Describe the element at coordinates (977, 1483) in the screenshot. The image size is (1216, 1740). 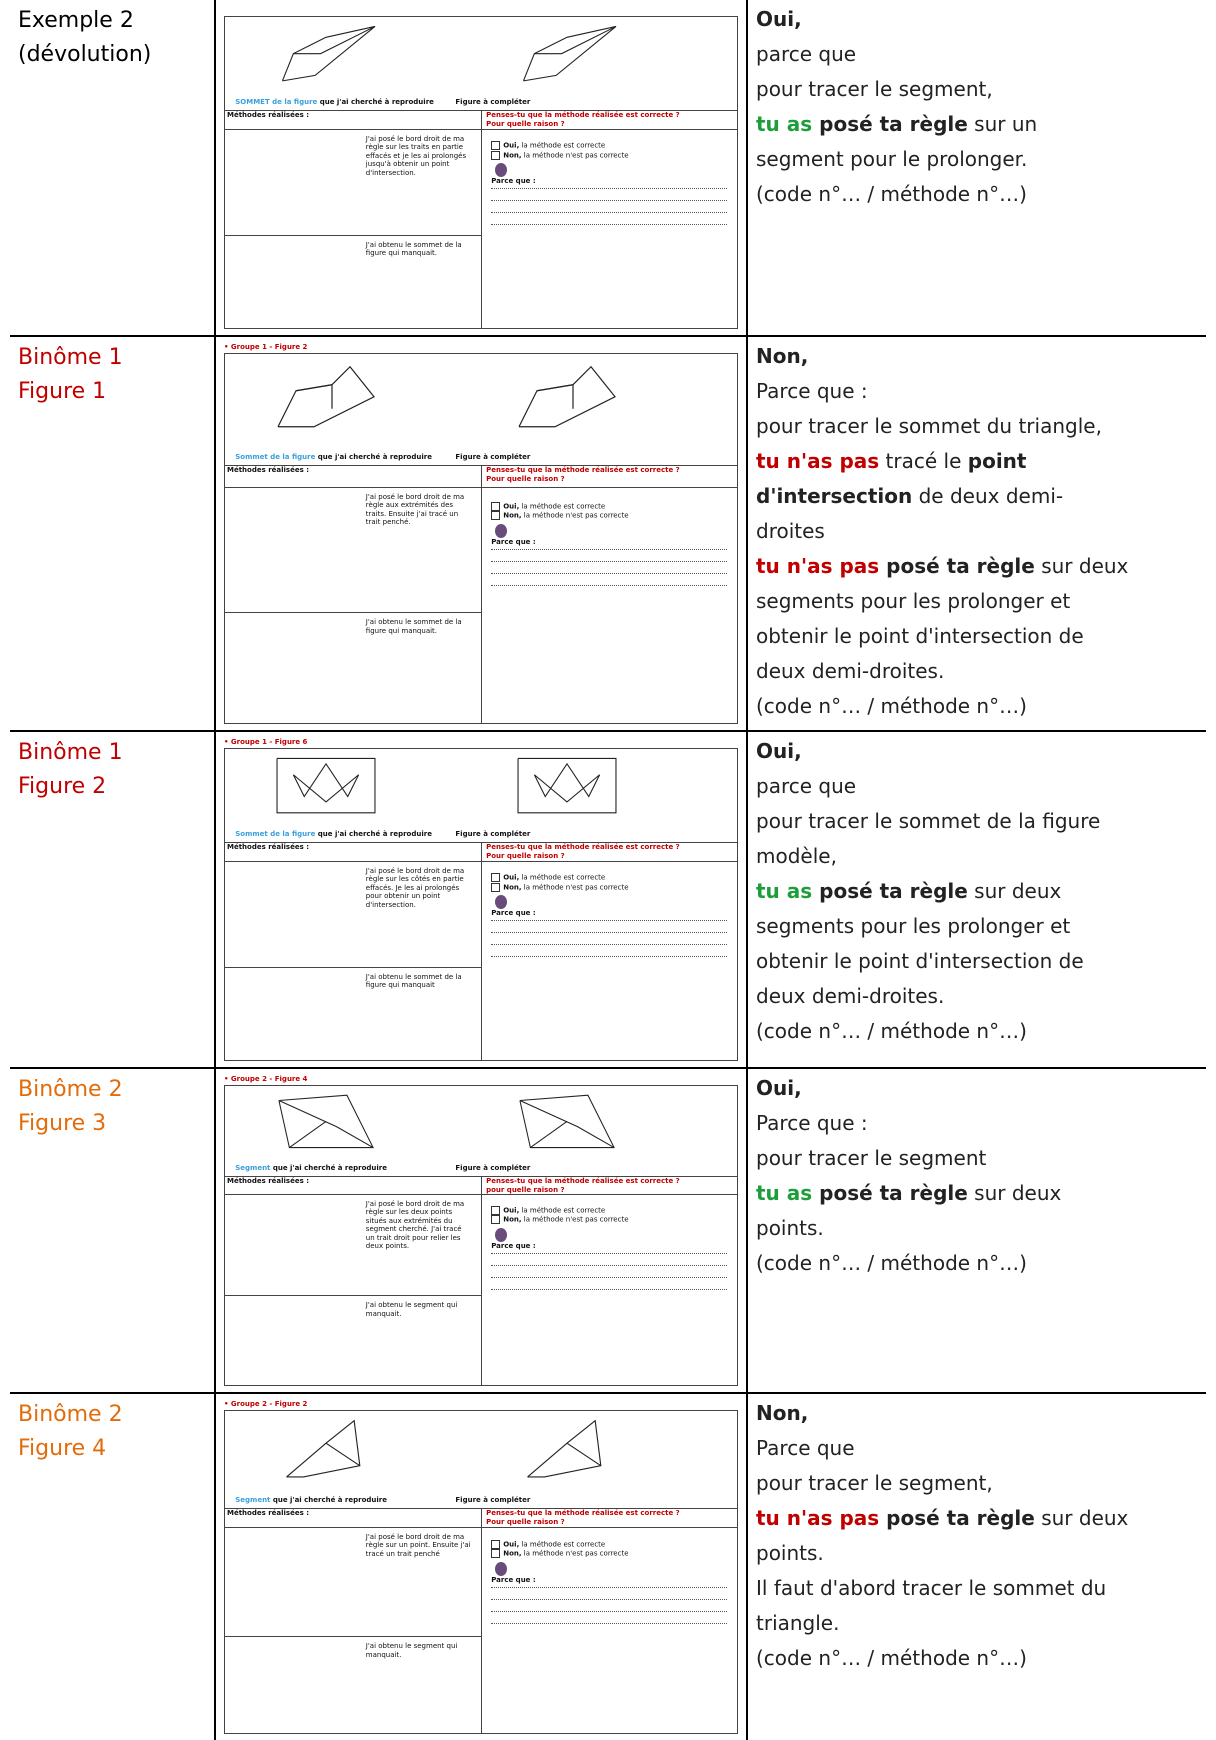
I see `answer-line: pour tracer le segment,` at that location.